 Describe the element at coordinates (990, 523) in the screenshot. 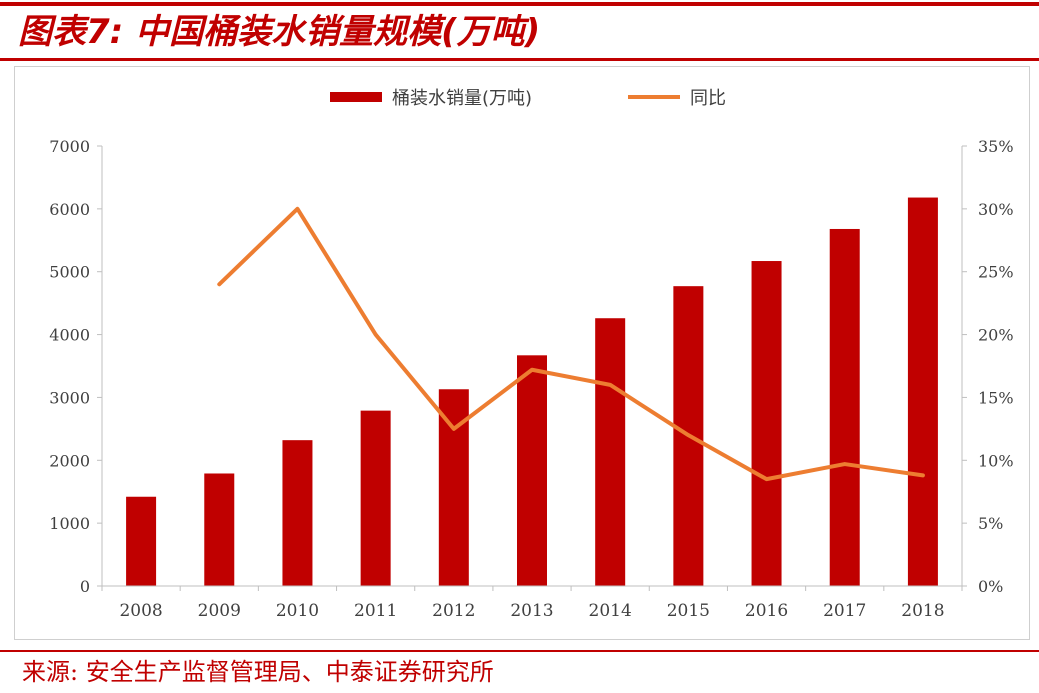

I see `y-right-tick-label: 5%` at that location.